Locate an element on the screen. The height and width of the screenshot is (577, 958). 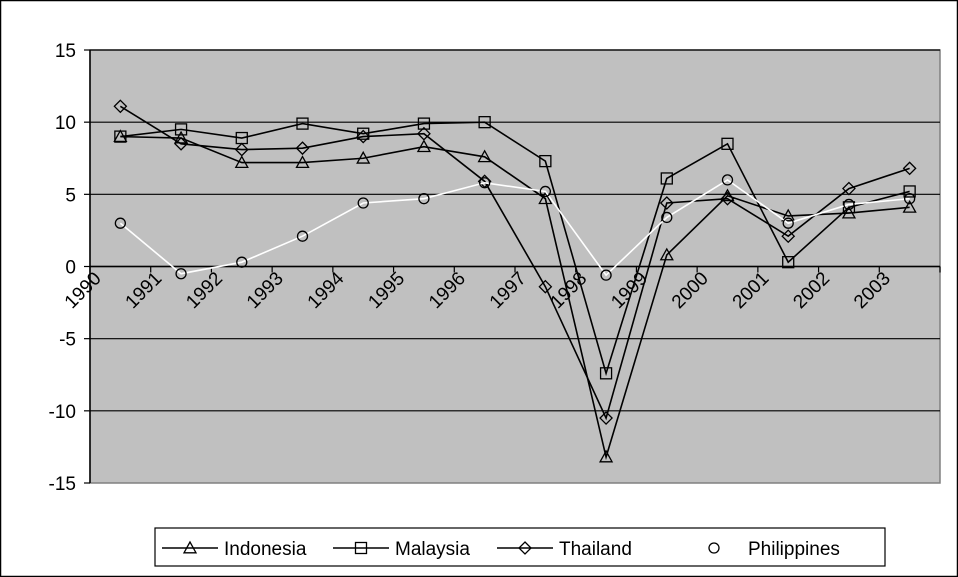
y-tick-label: -10 is located at coordinates (62, 412).